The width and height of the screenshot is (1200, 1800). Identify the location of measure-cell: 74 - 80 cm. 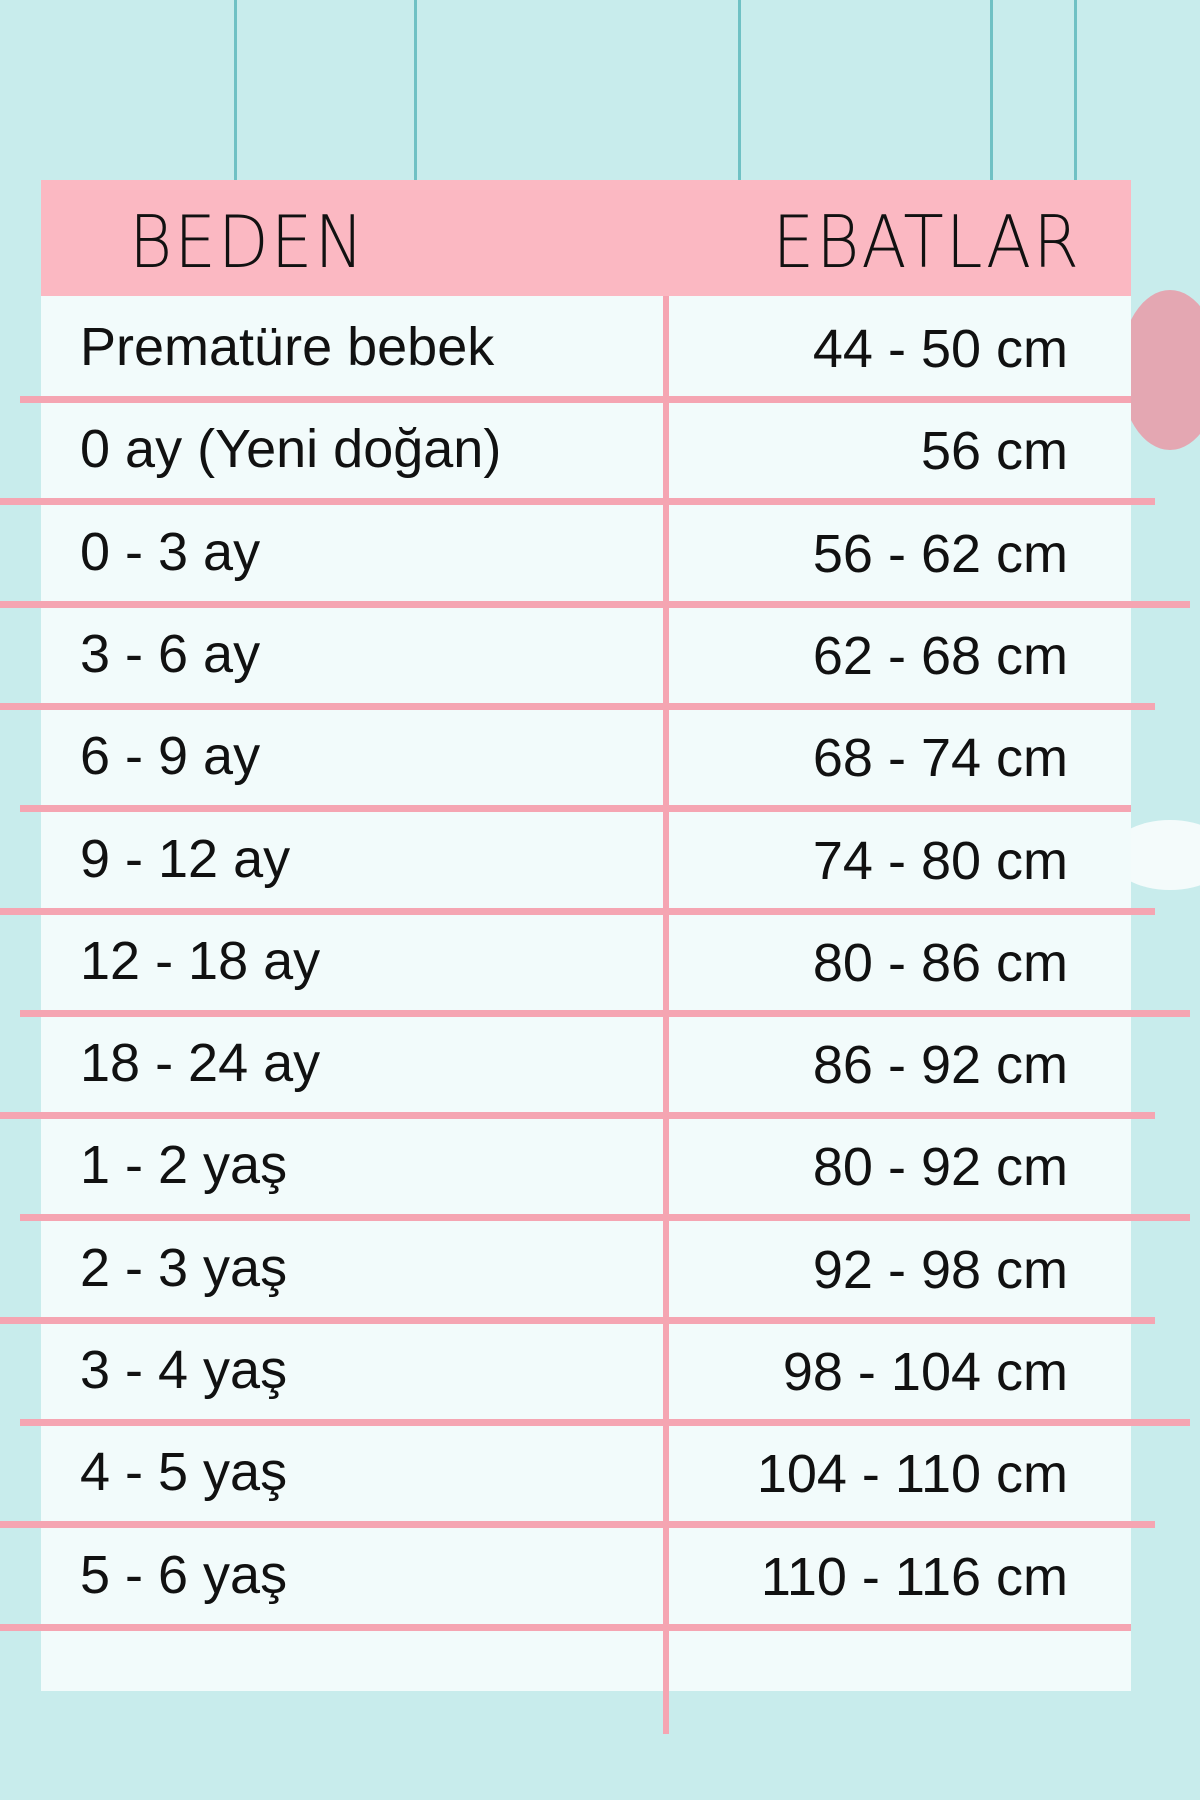
(940, 860).